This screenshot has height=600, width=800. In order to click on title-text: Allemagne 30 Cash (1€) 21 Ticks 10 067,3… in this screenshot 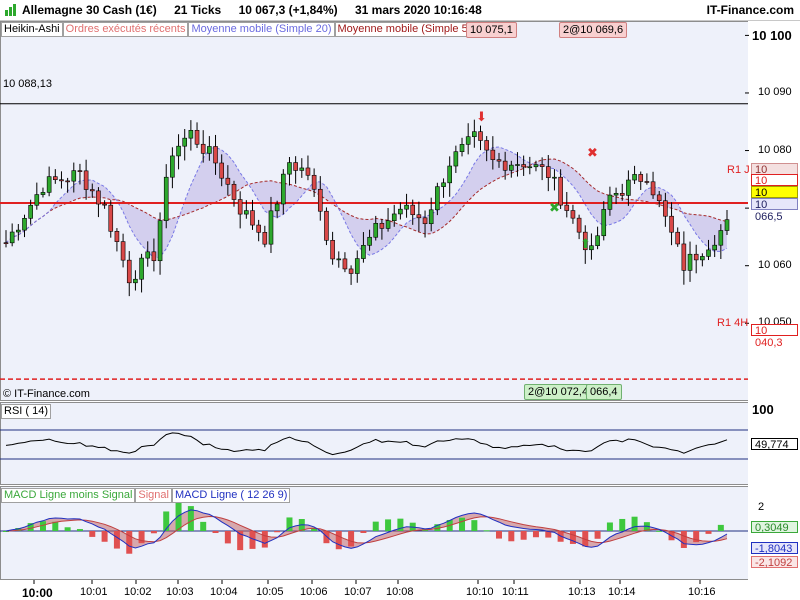, I will do `click(259, 10)`.